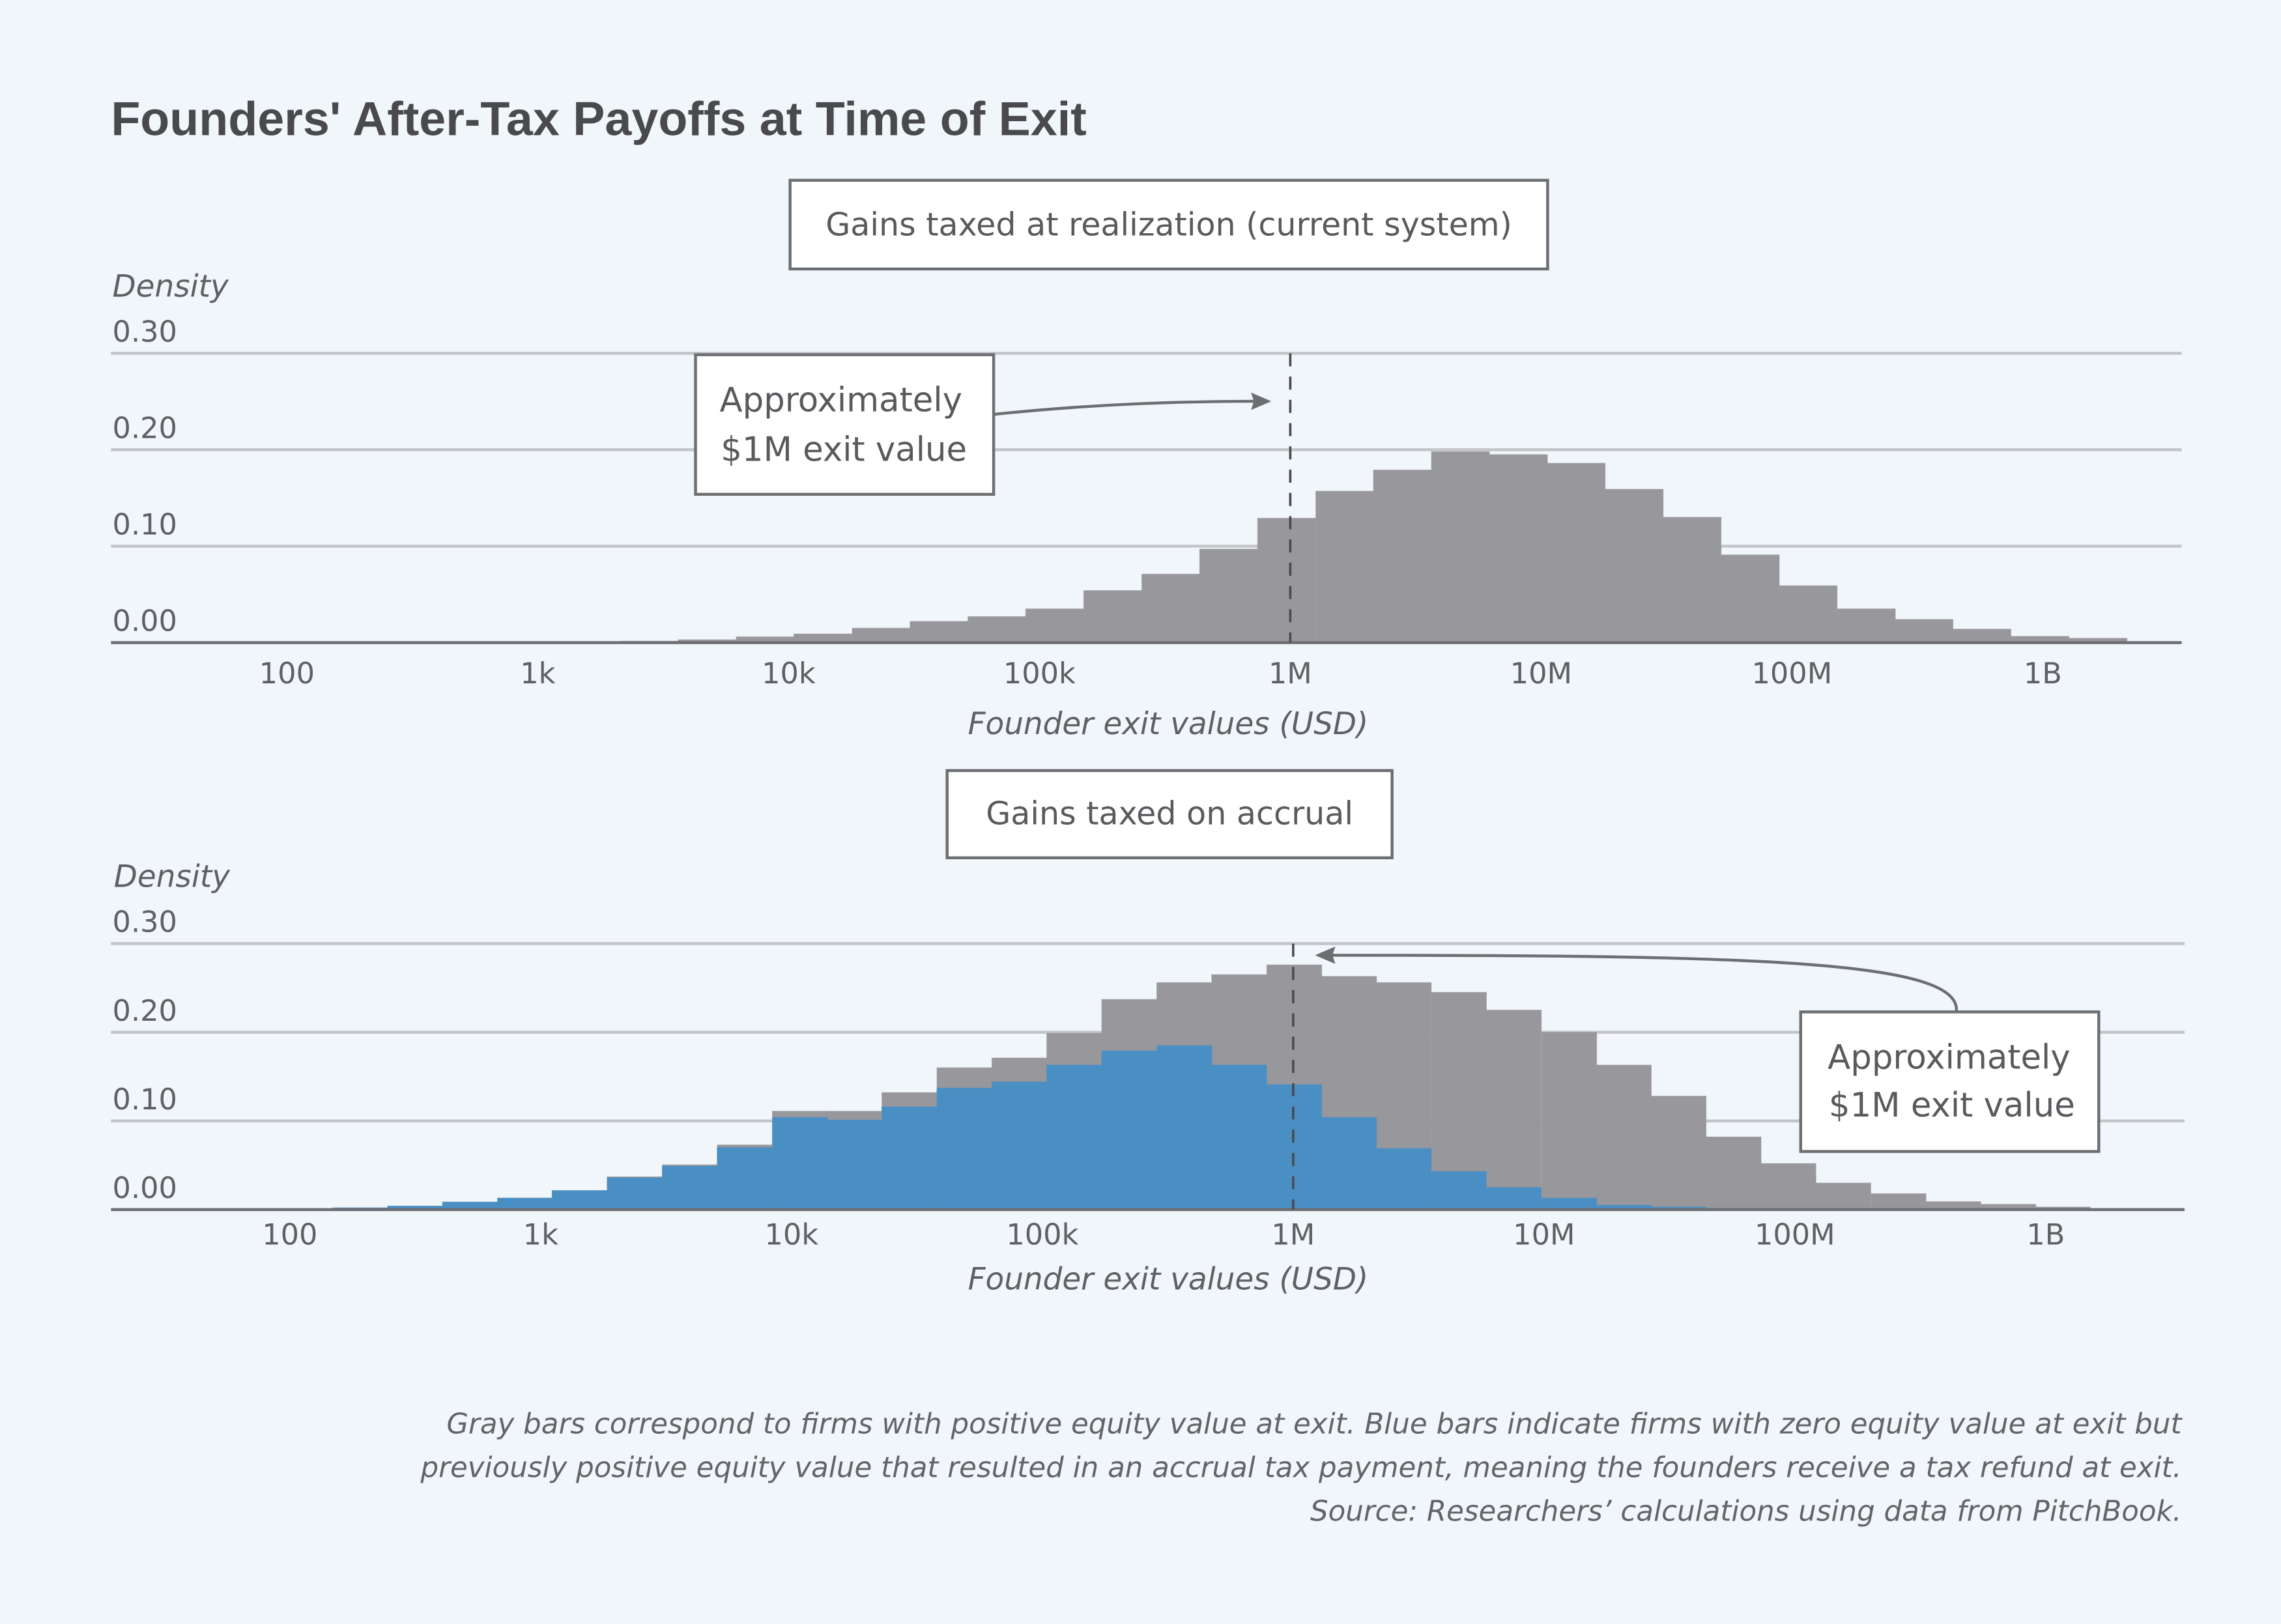 This screenshot has height=1624, width=2281. What do you see at coordinates (145, 1188) in the screenshot?
I see `y-tick-label: 0.00` at bounding box center [145, 1188].